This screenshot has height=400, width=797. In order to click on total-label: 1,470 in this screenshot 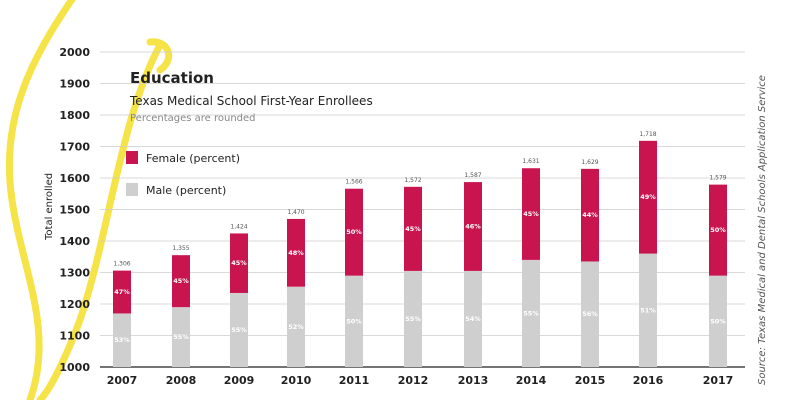, I will do `click(295, 212)`.